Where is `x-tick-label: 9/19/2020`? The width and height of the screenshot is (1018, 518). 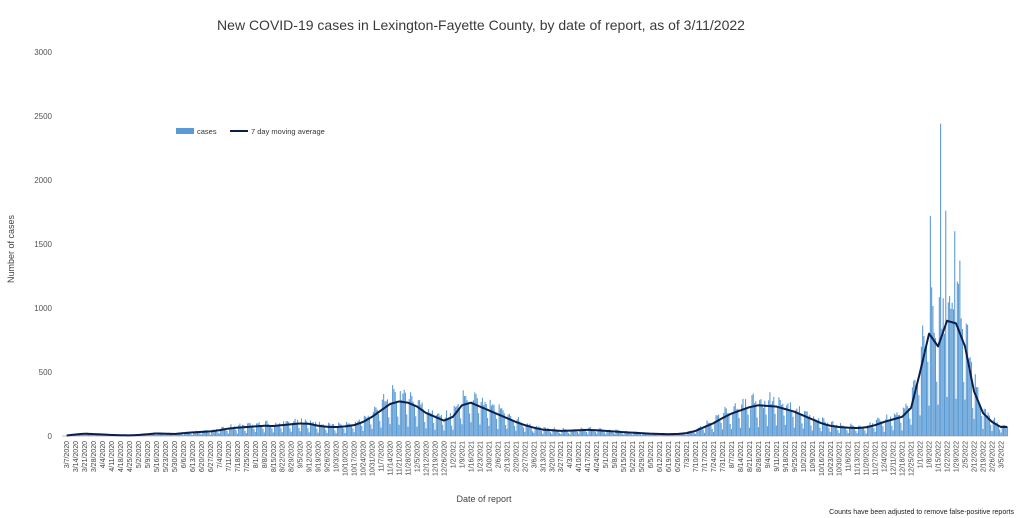 x-tick-label: 9/19/2020 is located at coordinates (319, 456).